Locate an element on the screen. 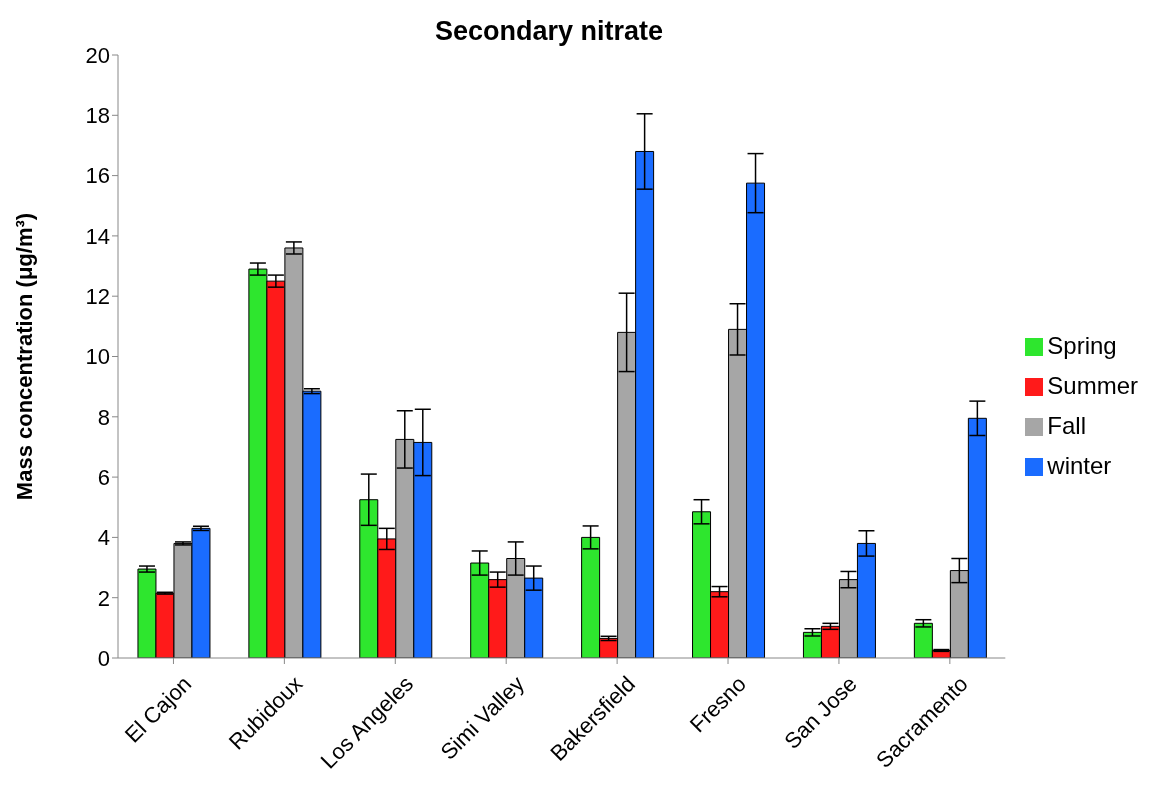 This screenshot has height=809, width=1162. legend-label: Summer is located at coordinates (1092, 385).